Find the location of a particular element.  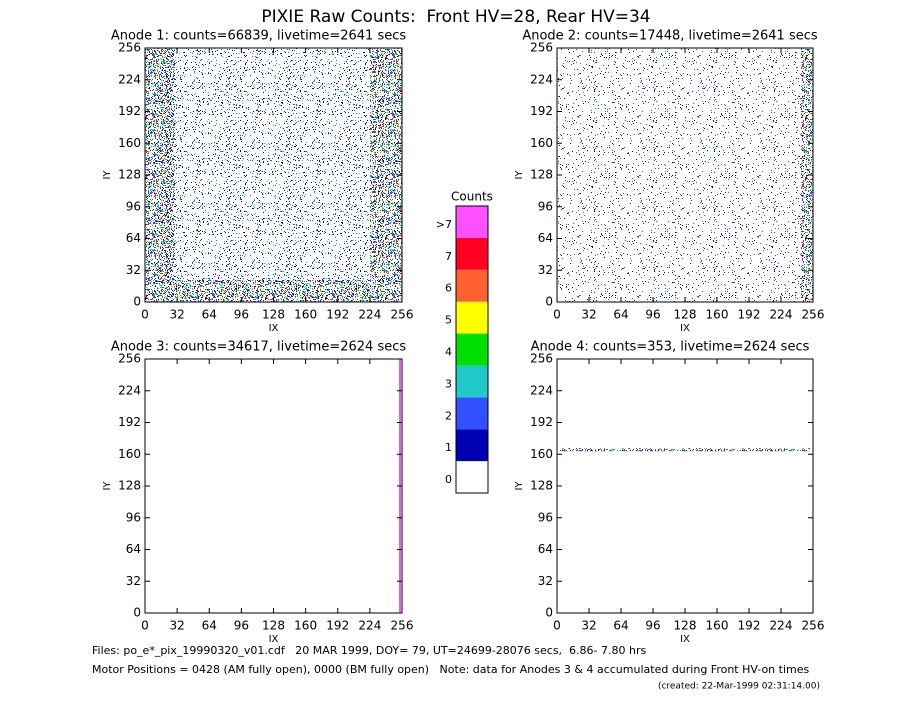

colorbar-label: >7 is located at coordinates (444, 224).